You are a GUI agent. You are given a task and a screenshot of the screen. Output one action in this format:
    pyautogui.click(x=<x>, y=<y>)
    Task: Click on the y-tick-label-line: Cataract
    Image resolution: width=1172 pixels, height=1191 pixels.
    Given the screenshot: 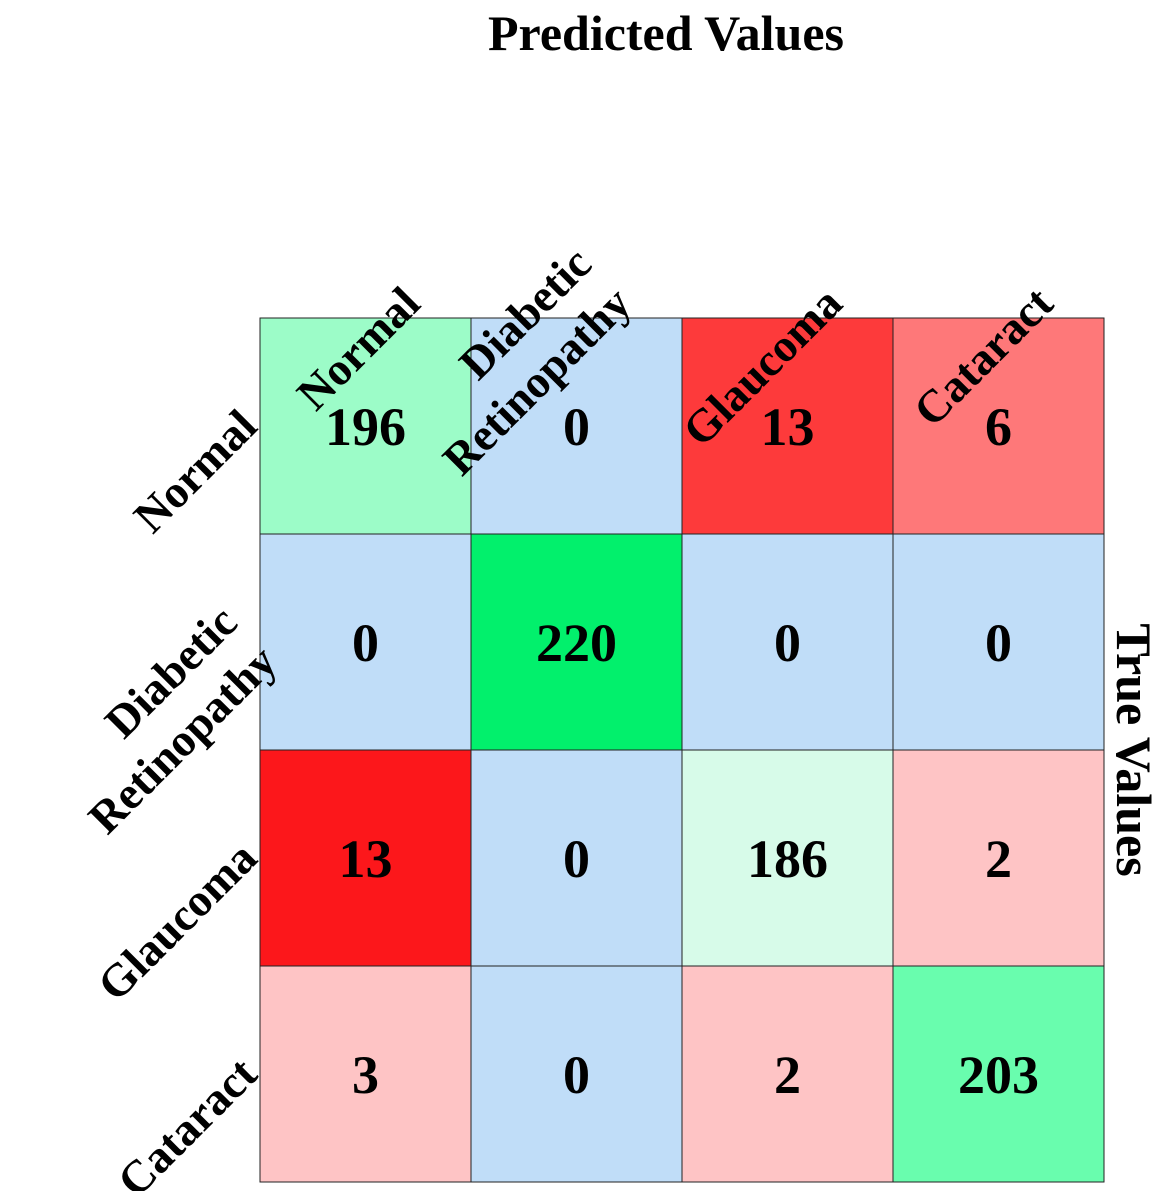 What is the action you would take?
    pyautogui.click(x=186, y=1119)
    